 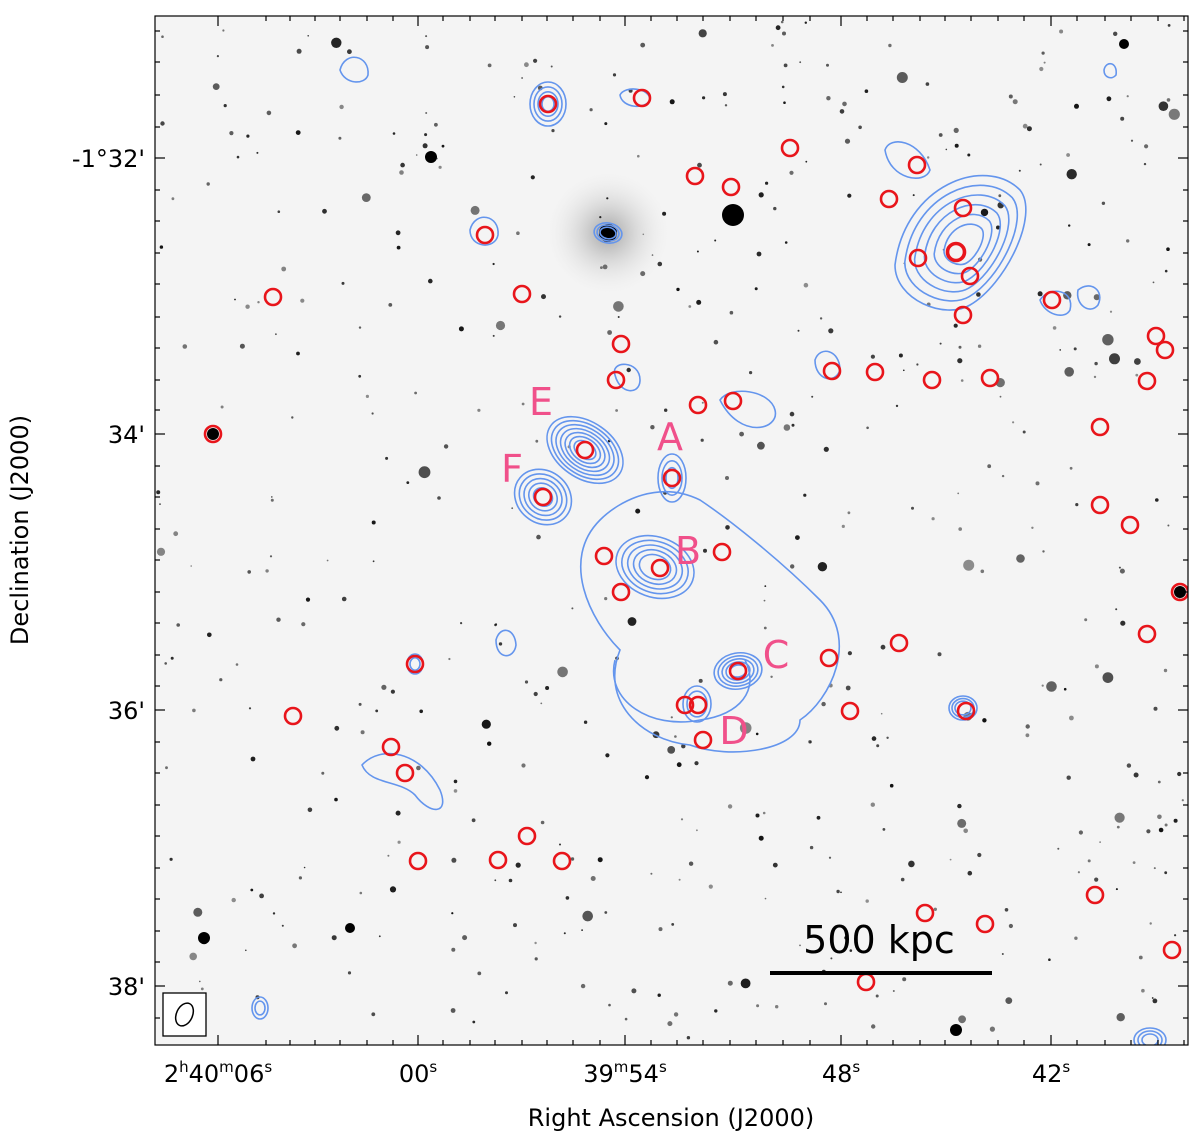 What do you see at coordinates (671, 1118) in the screenshot?
I see `x-axis-label: Right Ascension (J2000)` at bounding box center [671, 1118].